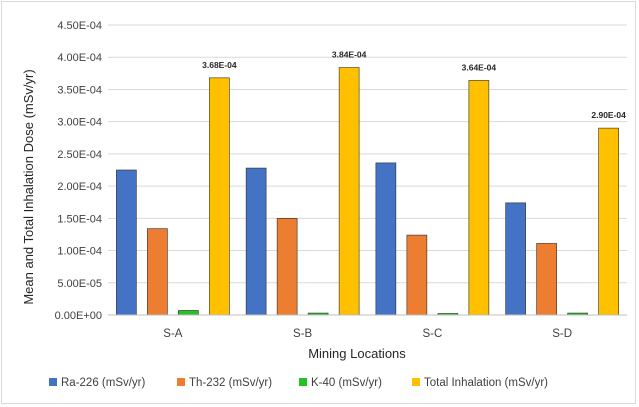 The height and width of the screenshot is (407, 639). What do you see at coordinates (357, 353) in the screenshot?
I see `x-axis-title: Mining Locations` at bounding box center [357, 353].